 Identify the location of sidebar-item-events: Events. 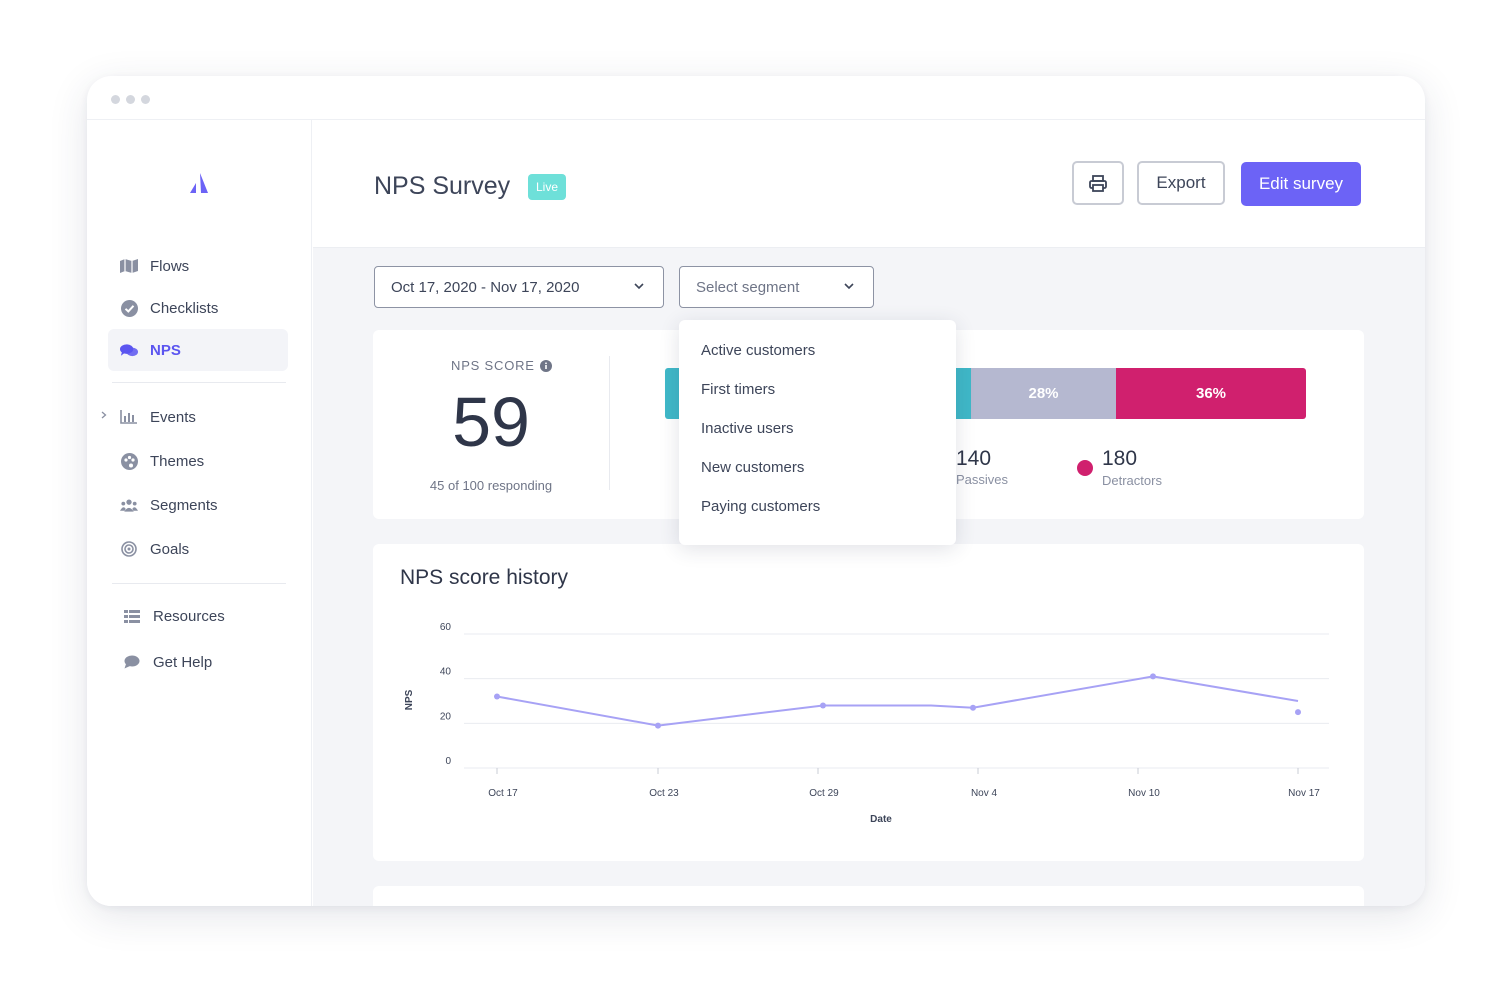
(198, 417).